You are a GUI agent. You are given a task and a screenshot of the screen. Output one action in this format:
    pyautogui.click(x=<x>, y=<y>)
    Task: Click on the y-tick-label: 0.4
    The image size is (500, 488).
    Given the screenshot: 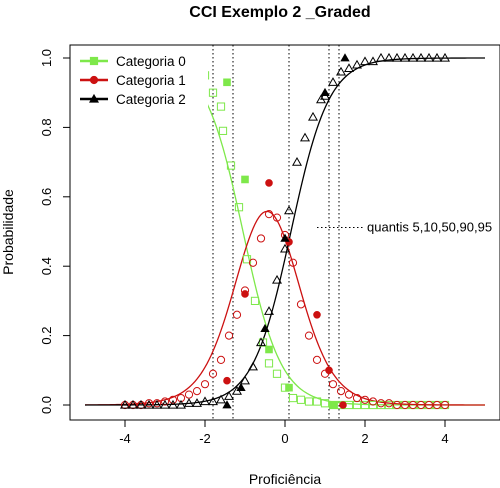 What is the action you would take?
    pyautogui.click(x=46, y=266)
    